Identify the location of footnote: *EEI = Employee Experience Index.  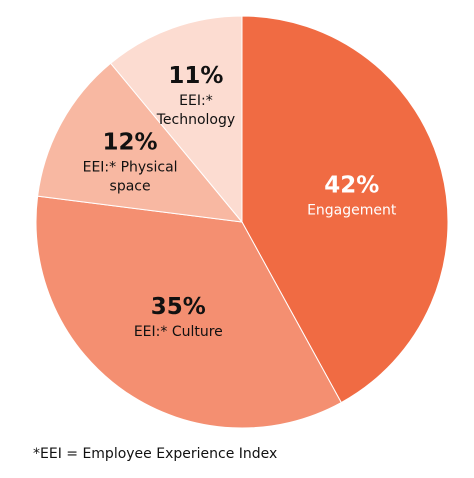
(155, 454).